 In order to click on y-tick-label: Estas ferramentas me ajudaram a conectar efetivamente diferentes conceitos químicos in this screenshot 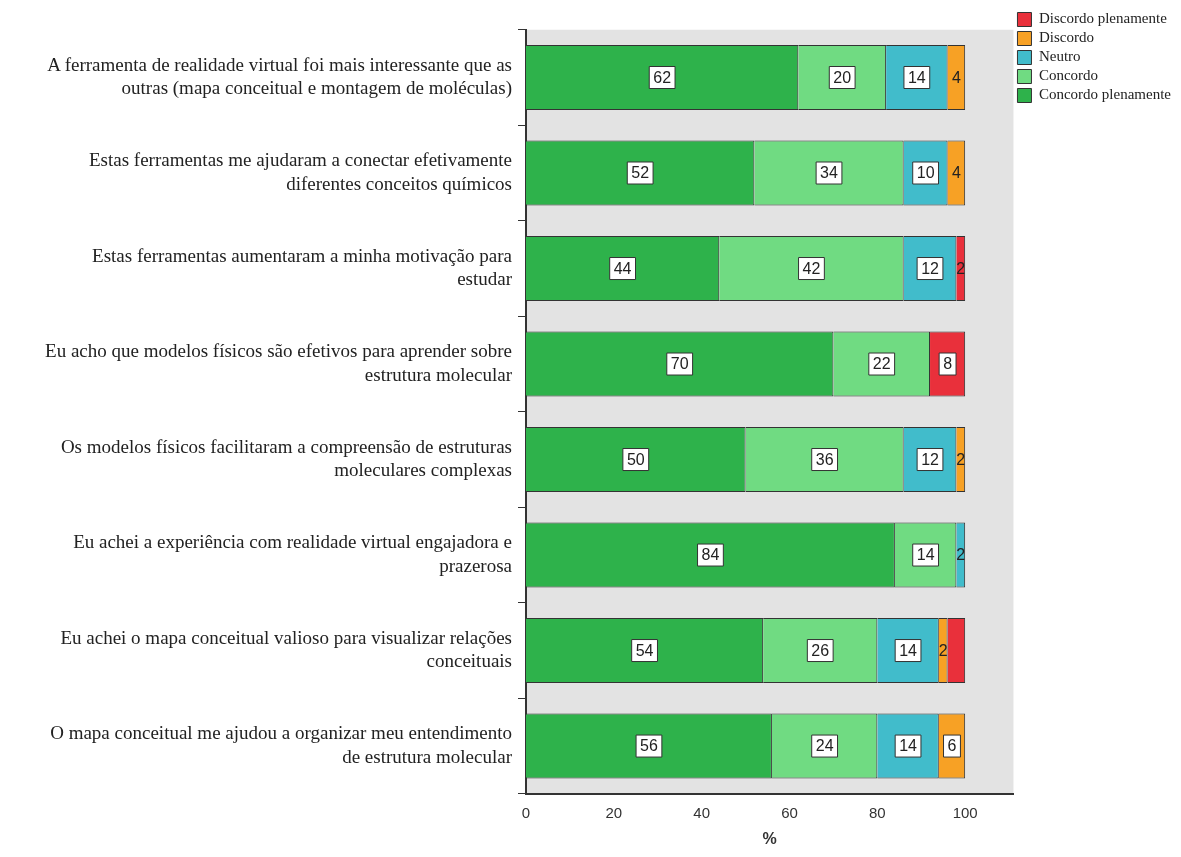, I will do `click(300, 171)`.